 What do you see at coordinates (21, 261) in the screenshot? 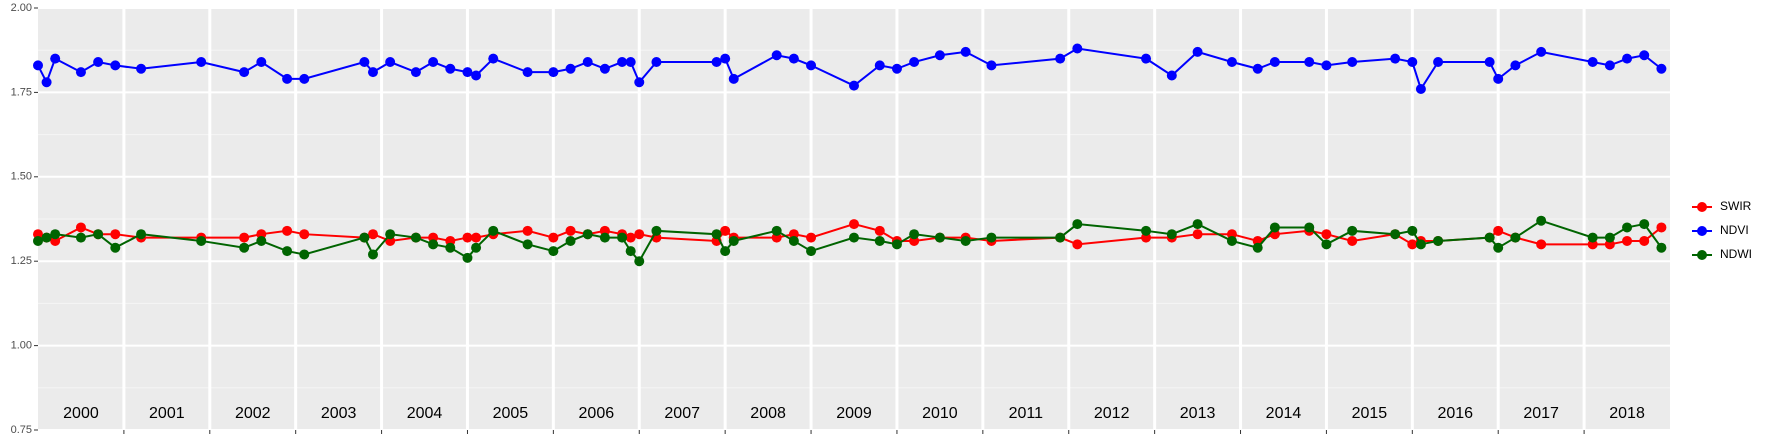
I see `y-tick-label: 1.25` at bounding box center [21, 261].